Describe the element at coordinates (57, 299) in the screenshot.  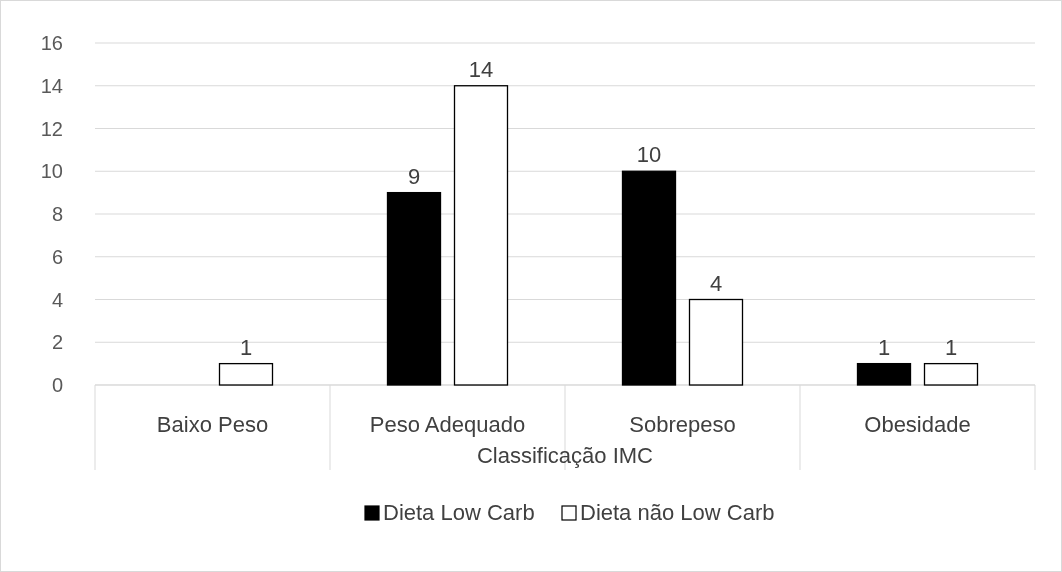
I see `y-tick-label: 4` at that location.